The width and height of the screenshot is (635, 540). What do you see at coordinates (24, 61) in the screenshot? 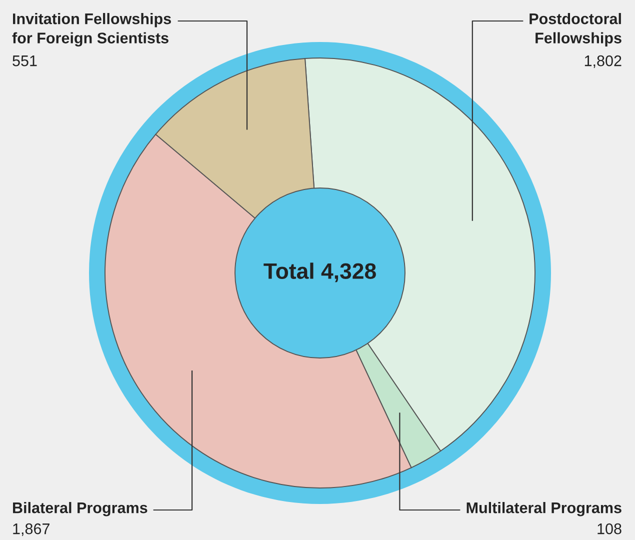
I see `data-label: 551` at bounding box center [24, 61].